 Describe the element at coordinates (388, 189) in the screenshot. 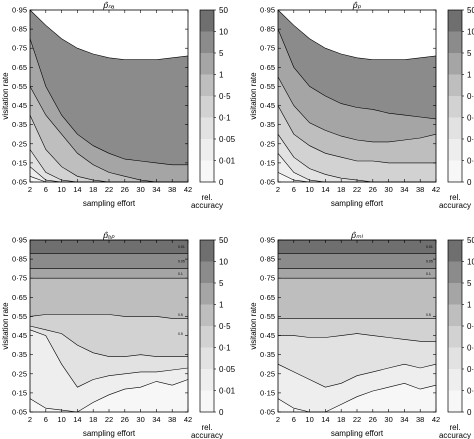

I see `x-tick-label: 30` at that location.